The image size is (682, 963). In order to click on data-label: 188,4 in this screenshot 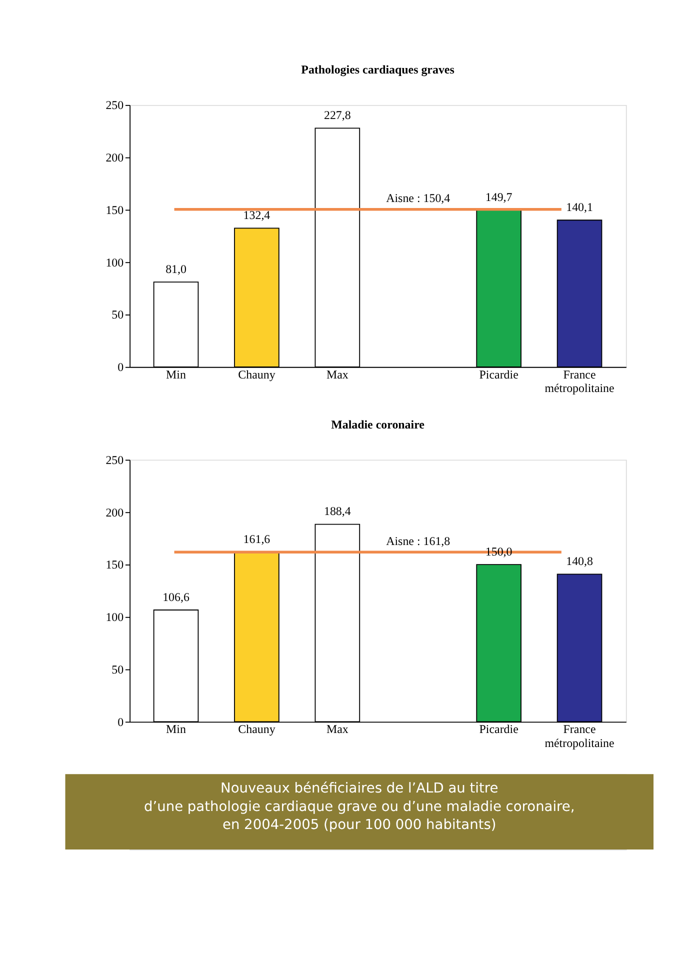, I will do `click(337, 511)`.